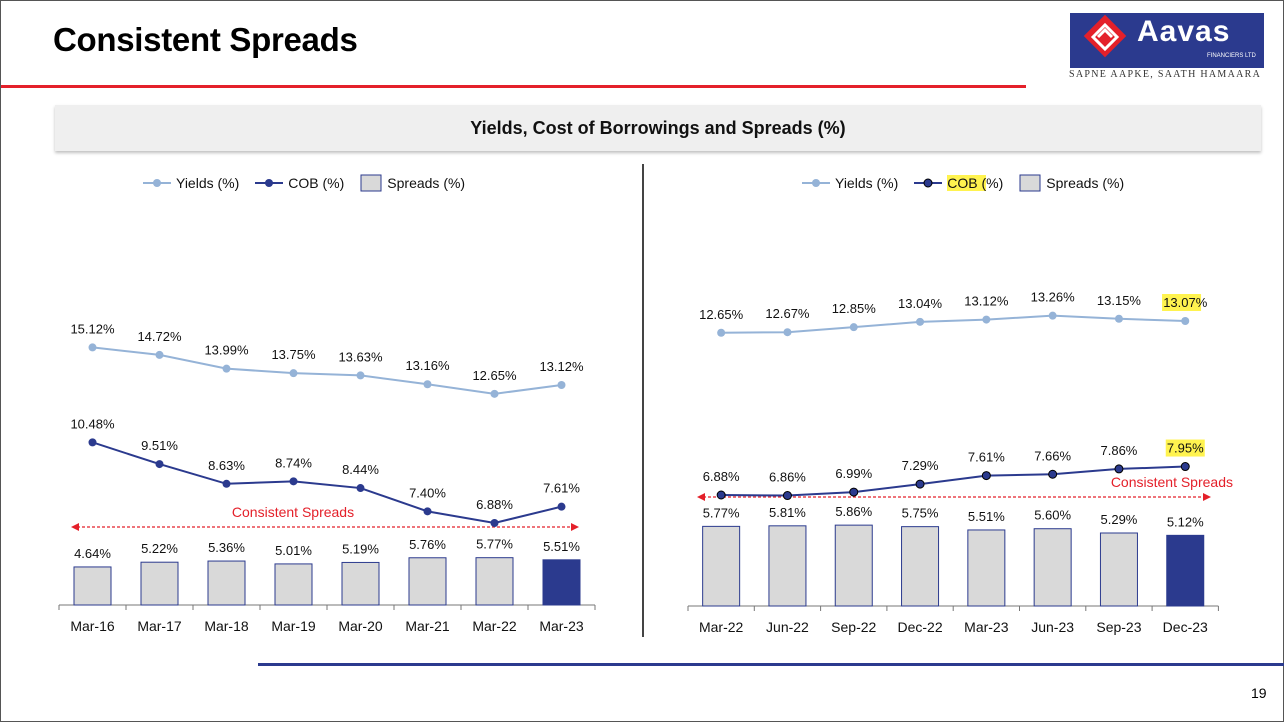 This screenshot has width=1284, height=723. I want to click on x-tick-label: Dec-23, so click(1185, 627).